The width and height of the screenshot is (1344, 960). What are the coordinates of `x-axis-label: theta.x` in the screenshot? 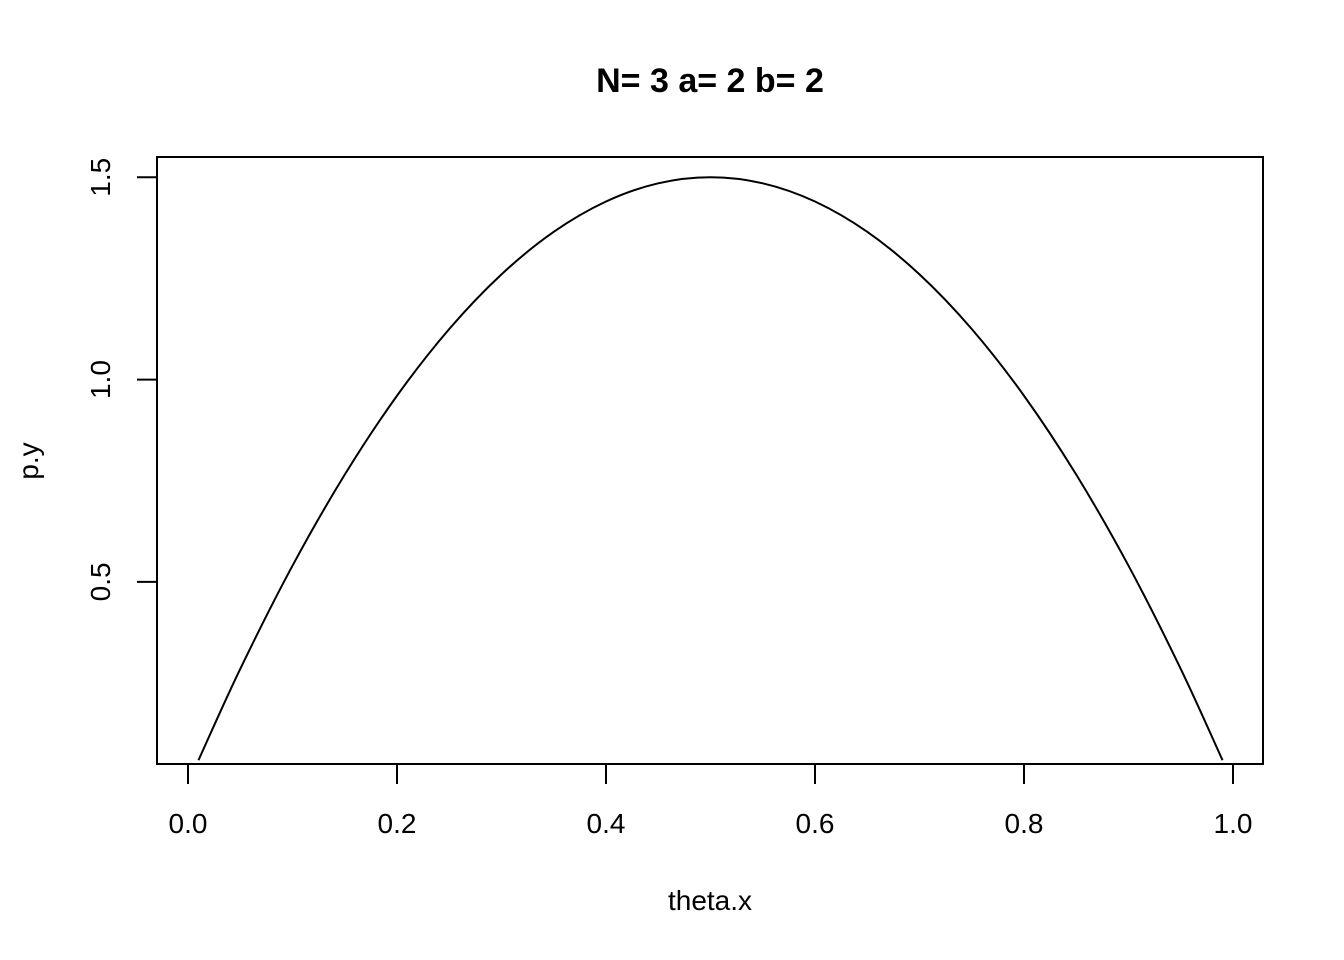 It's located at (710, 900).